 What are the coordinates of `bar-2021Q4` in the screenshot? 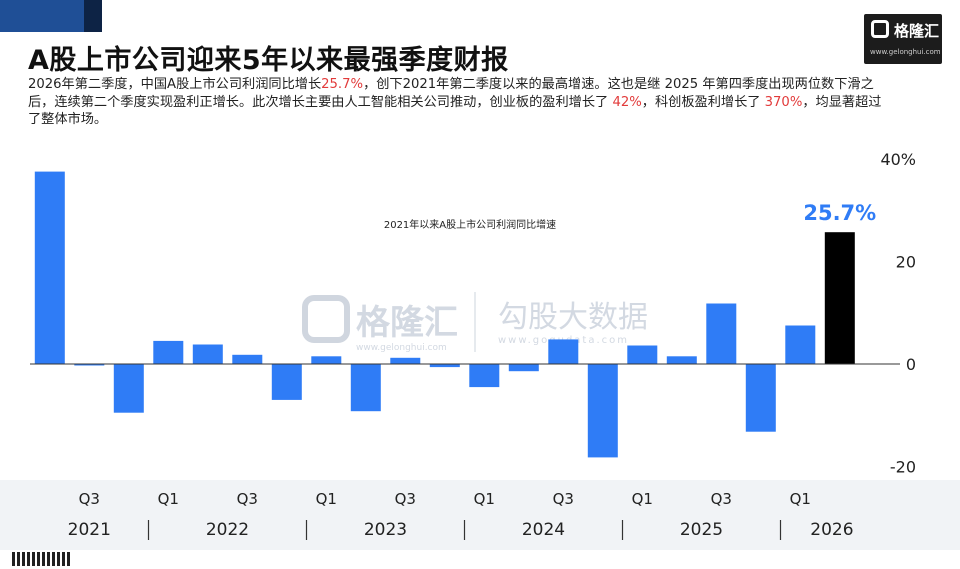 It's located at (128, 388).